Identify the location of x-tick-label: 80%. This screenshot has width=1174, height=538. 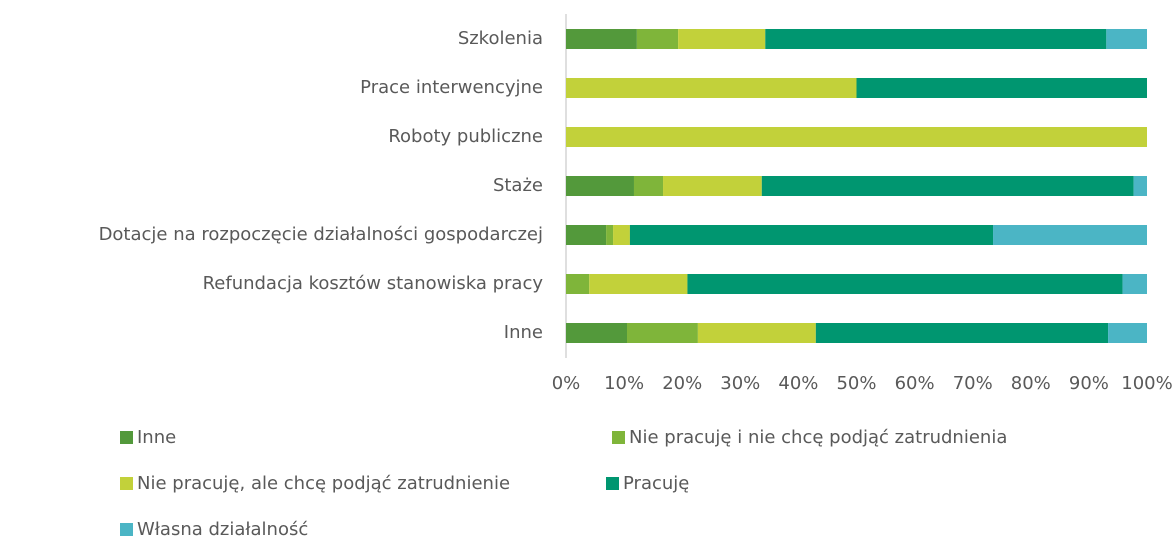
(1031, 383).